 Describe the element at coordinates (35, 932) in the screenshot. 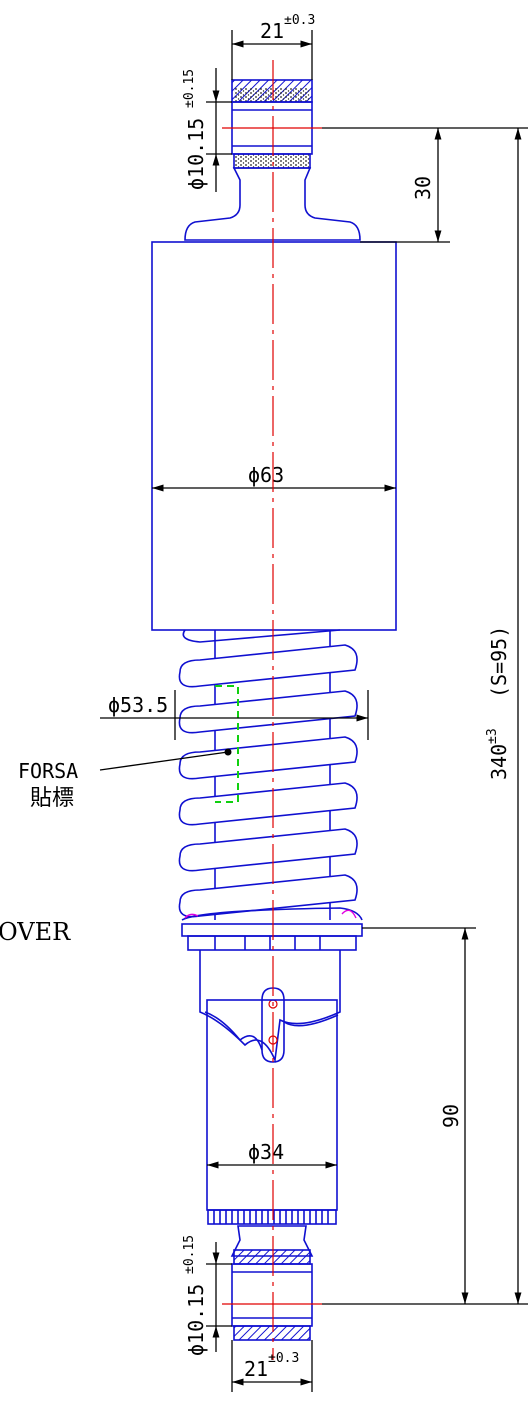

I see `cover-text: OVER` at that location.